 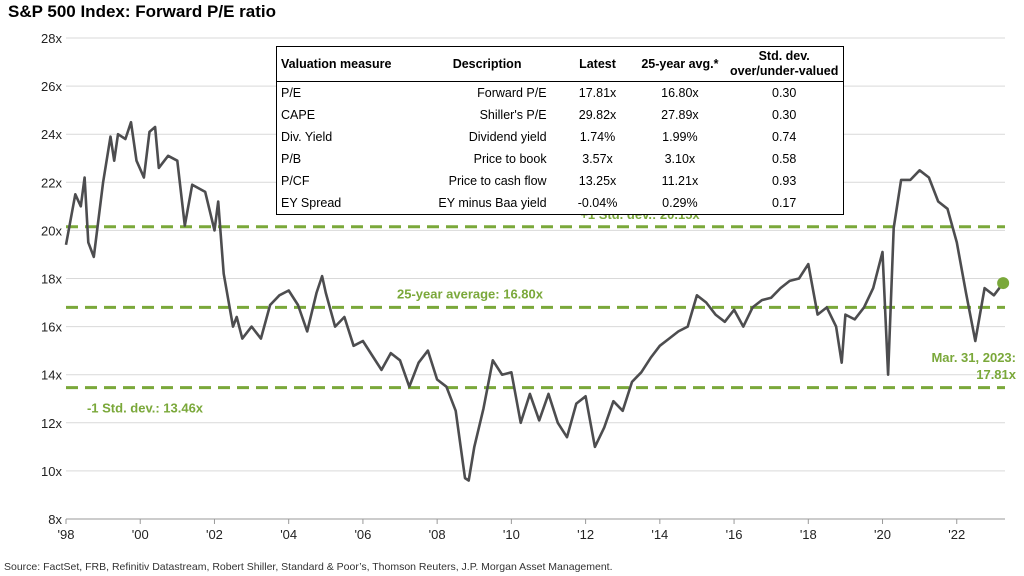 What do you see at coordinates (597, 159) in the screenshot?
I see `table-cell: 3.57x` at bounding box center [597, 159].